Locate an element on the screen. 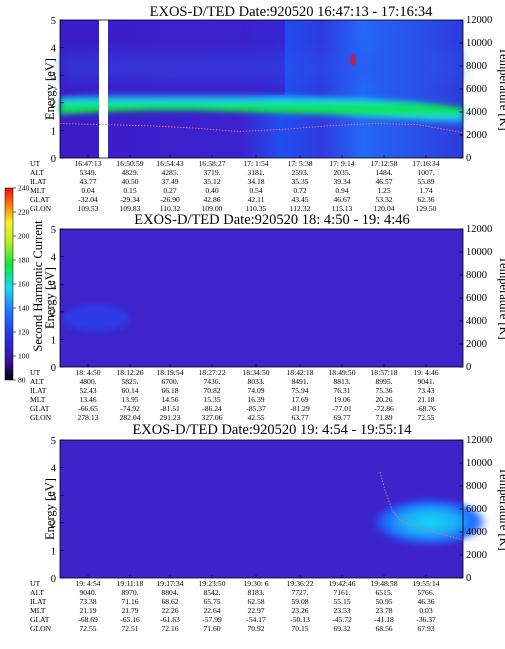 Image resolution: width=505 pixels, height=649 pixels. table-cell: 19:48:58 is located at coordinates (383, 583).